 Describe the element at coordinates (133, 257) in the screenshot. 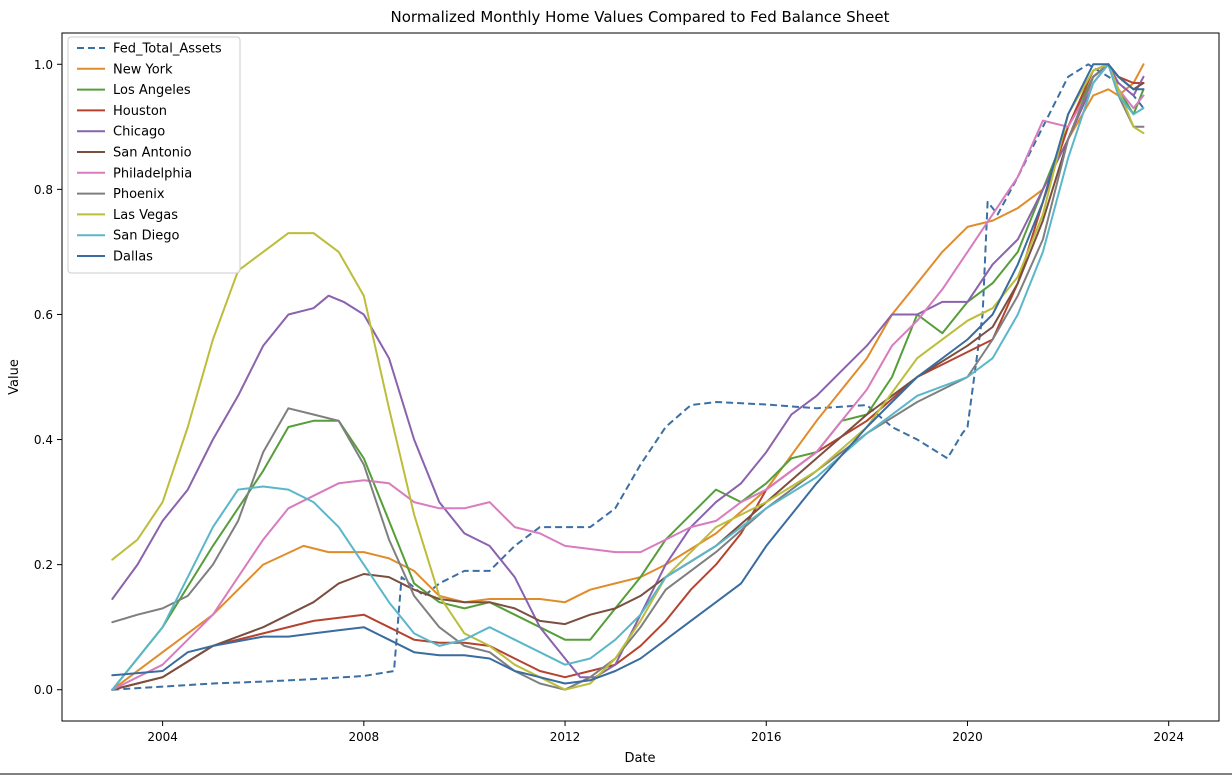

I see `legend-label-dallas: Dallas` at that location.